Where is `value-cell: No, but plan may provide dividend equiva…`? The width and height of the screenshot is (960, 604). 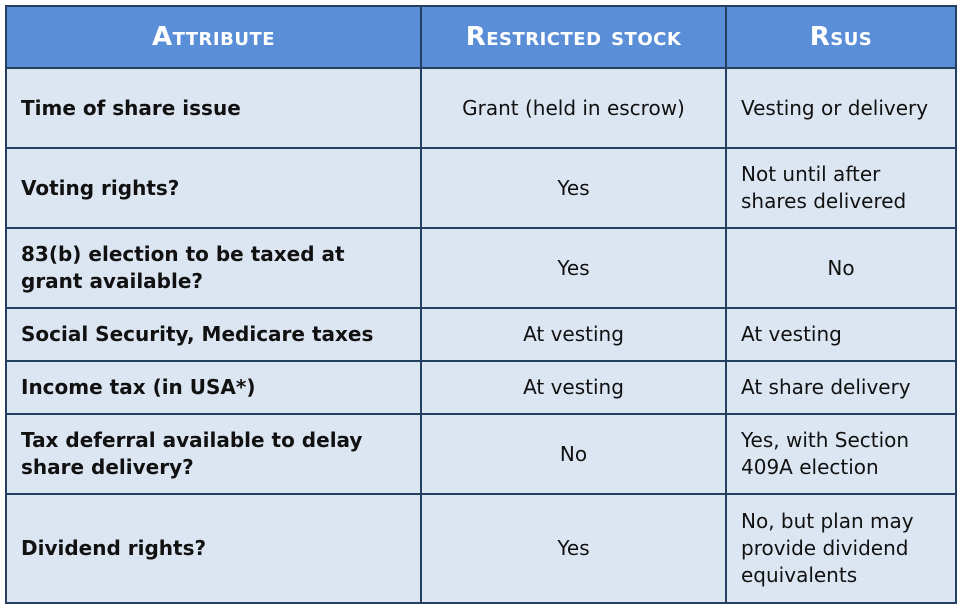
value-cell: No, but plan may provide dividend equiva… is located at coordinates (841, 548).